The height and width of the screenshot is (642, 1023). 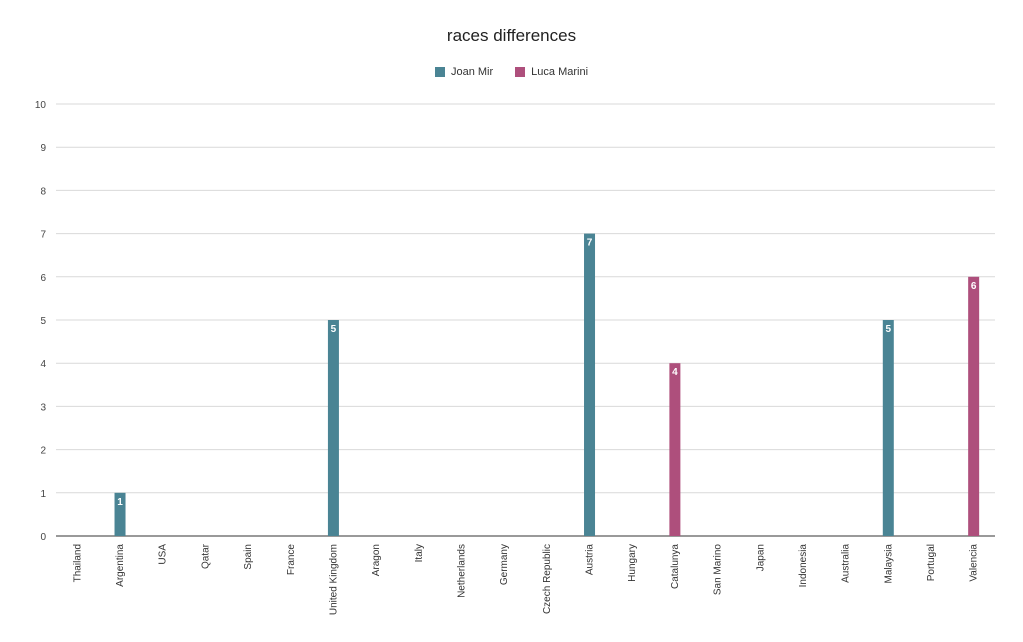 What do you see at coordinates (43, 537) in the screenshot?
I see `y-tick-label: 0` at bounding box center [43, 537].